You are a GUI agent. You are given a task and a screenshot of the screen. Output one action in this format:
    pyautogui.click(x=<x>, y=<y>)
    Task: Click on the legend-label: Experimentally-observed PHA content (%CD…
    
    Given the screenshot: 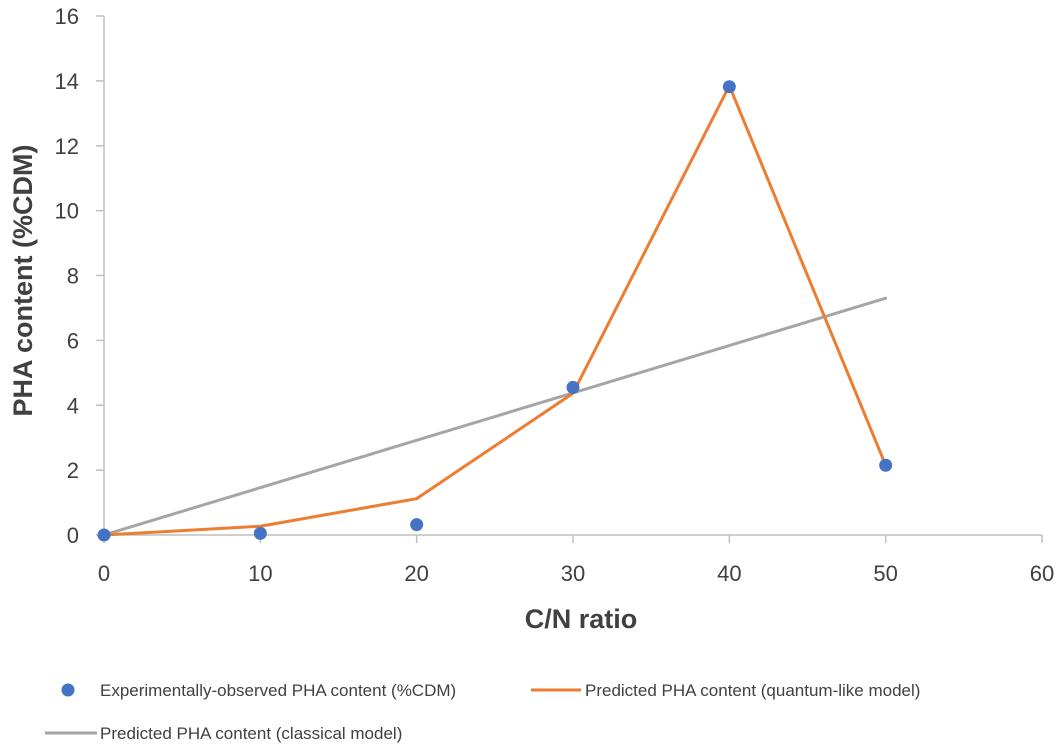 What is the action you would take?
    pyautogui.click(x=278, y=690)
    